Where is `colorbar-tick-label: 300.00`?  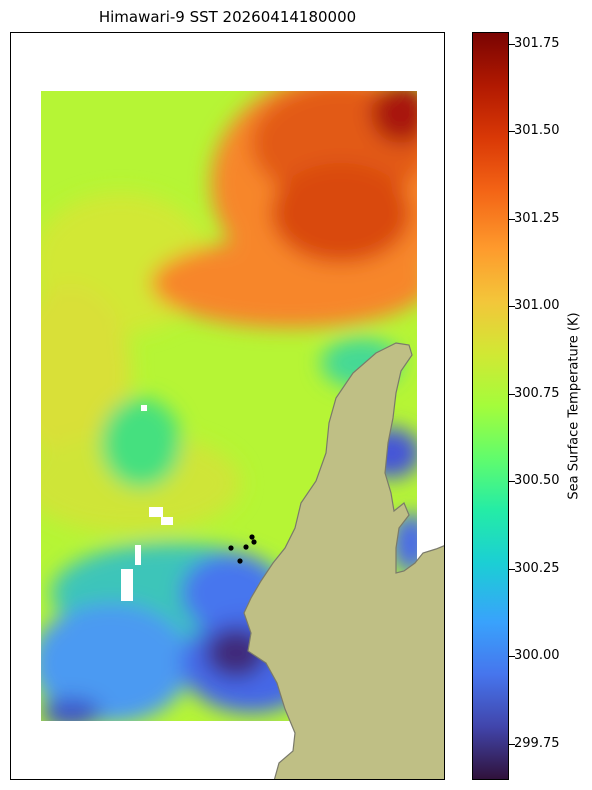 colorbar-tick-label: 300.00 is located at coordinates (537, 656).